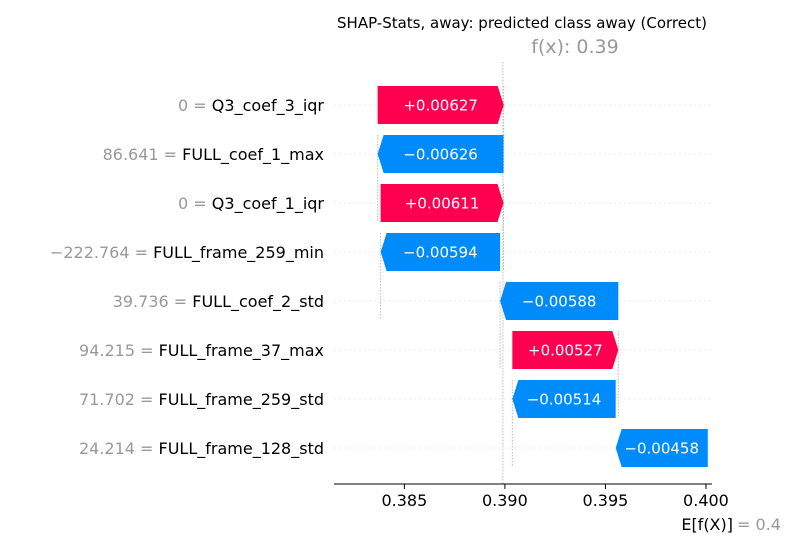 This screenshot has width=800, height=550. I want to click on bar-value-label: −0.00594, so click(440, 253).